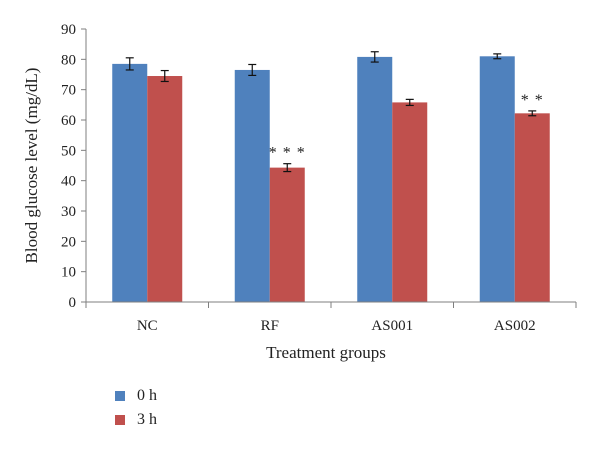 Image resolution: width=600 pixels, height=450 pixels. Describe the element at coordinates (375, 179) in the screenshot. I see `bar-as001-0-h` at that location.